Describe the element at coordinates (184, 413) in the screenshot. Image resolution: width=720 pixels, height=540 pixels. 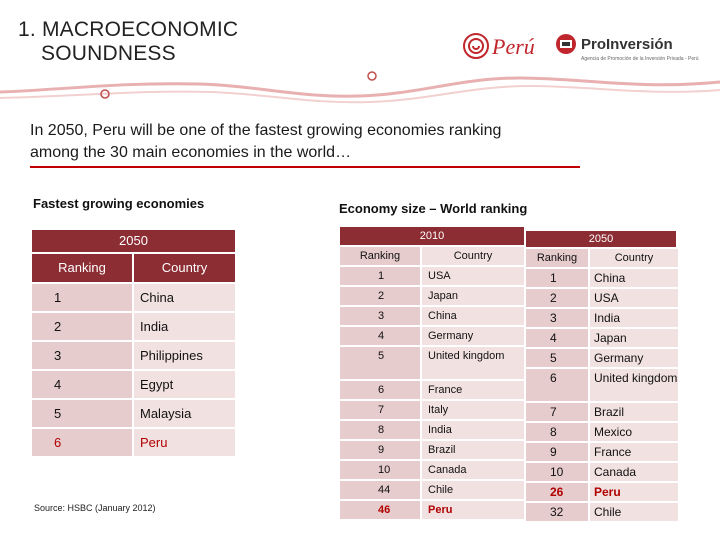
I see `country-cell: Malaysia` at that location.